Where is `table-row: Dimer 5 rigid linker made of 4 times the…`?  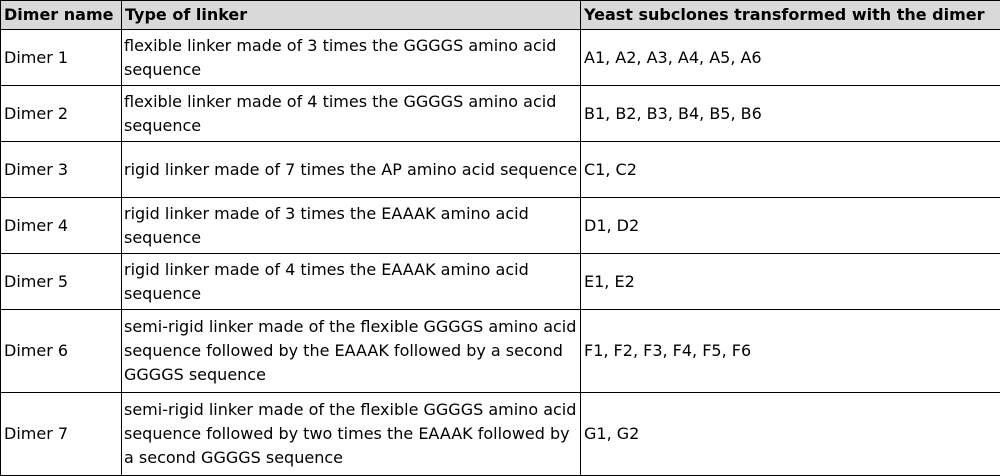 table-row: Dimer 5 rigid linker made of 4 times the… is located at coordinates (500, 282).